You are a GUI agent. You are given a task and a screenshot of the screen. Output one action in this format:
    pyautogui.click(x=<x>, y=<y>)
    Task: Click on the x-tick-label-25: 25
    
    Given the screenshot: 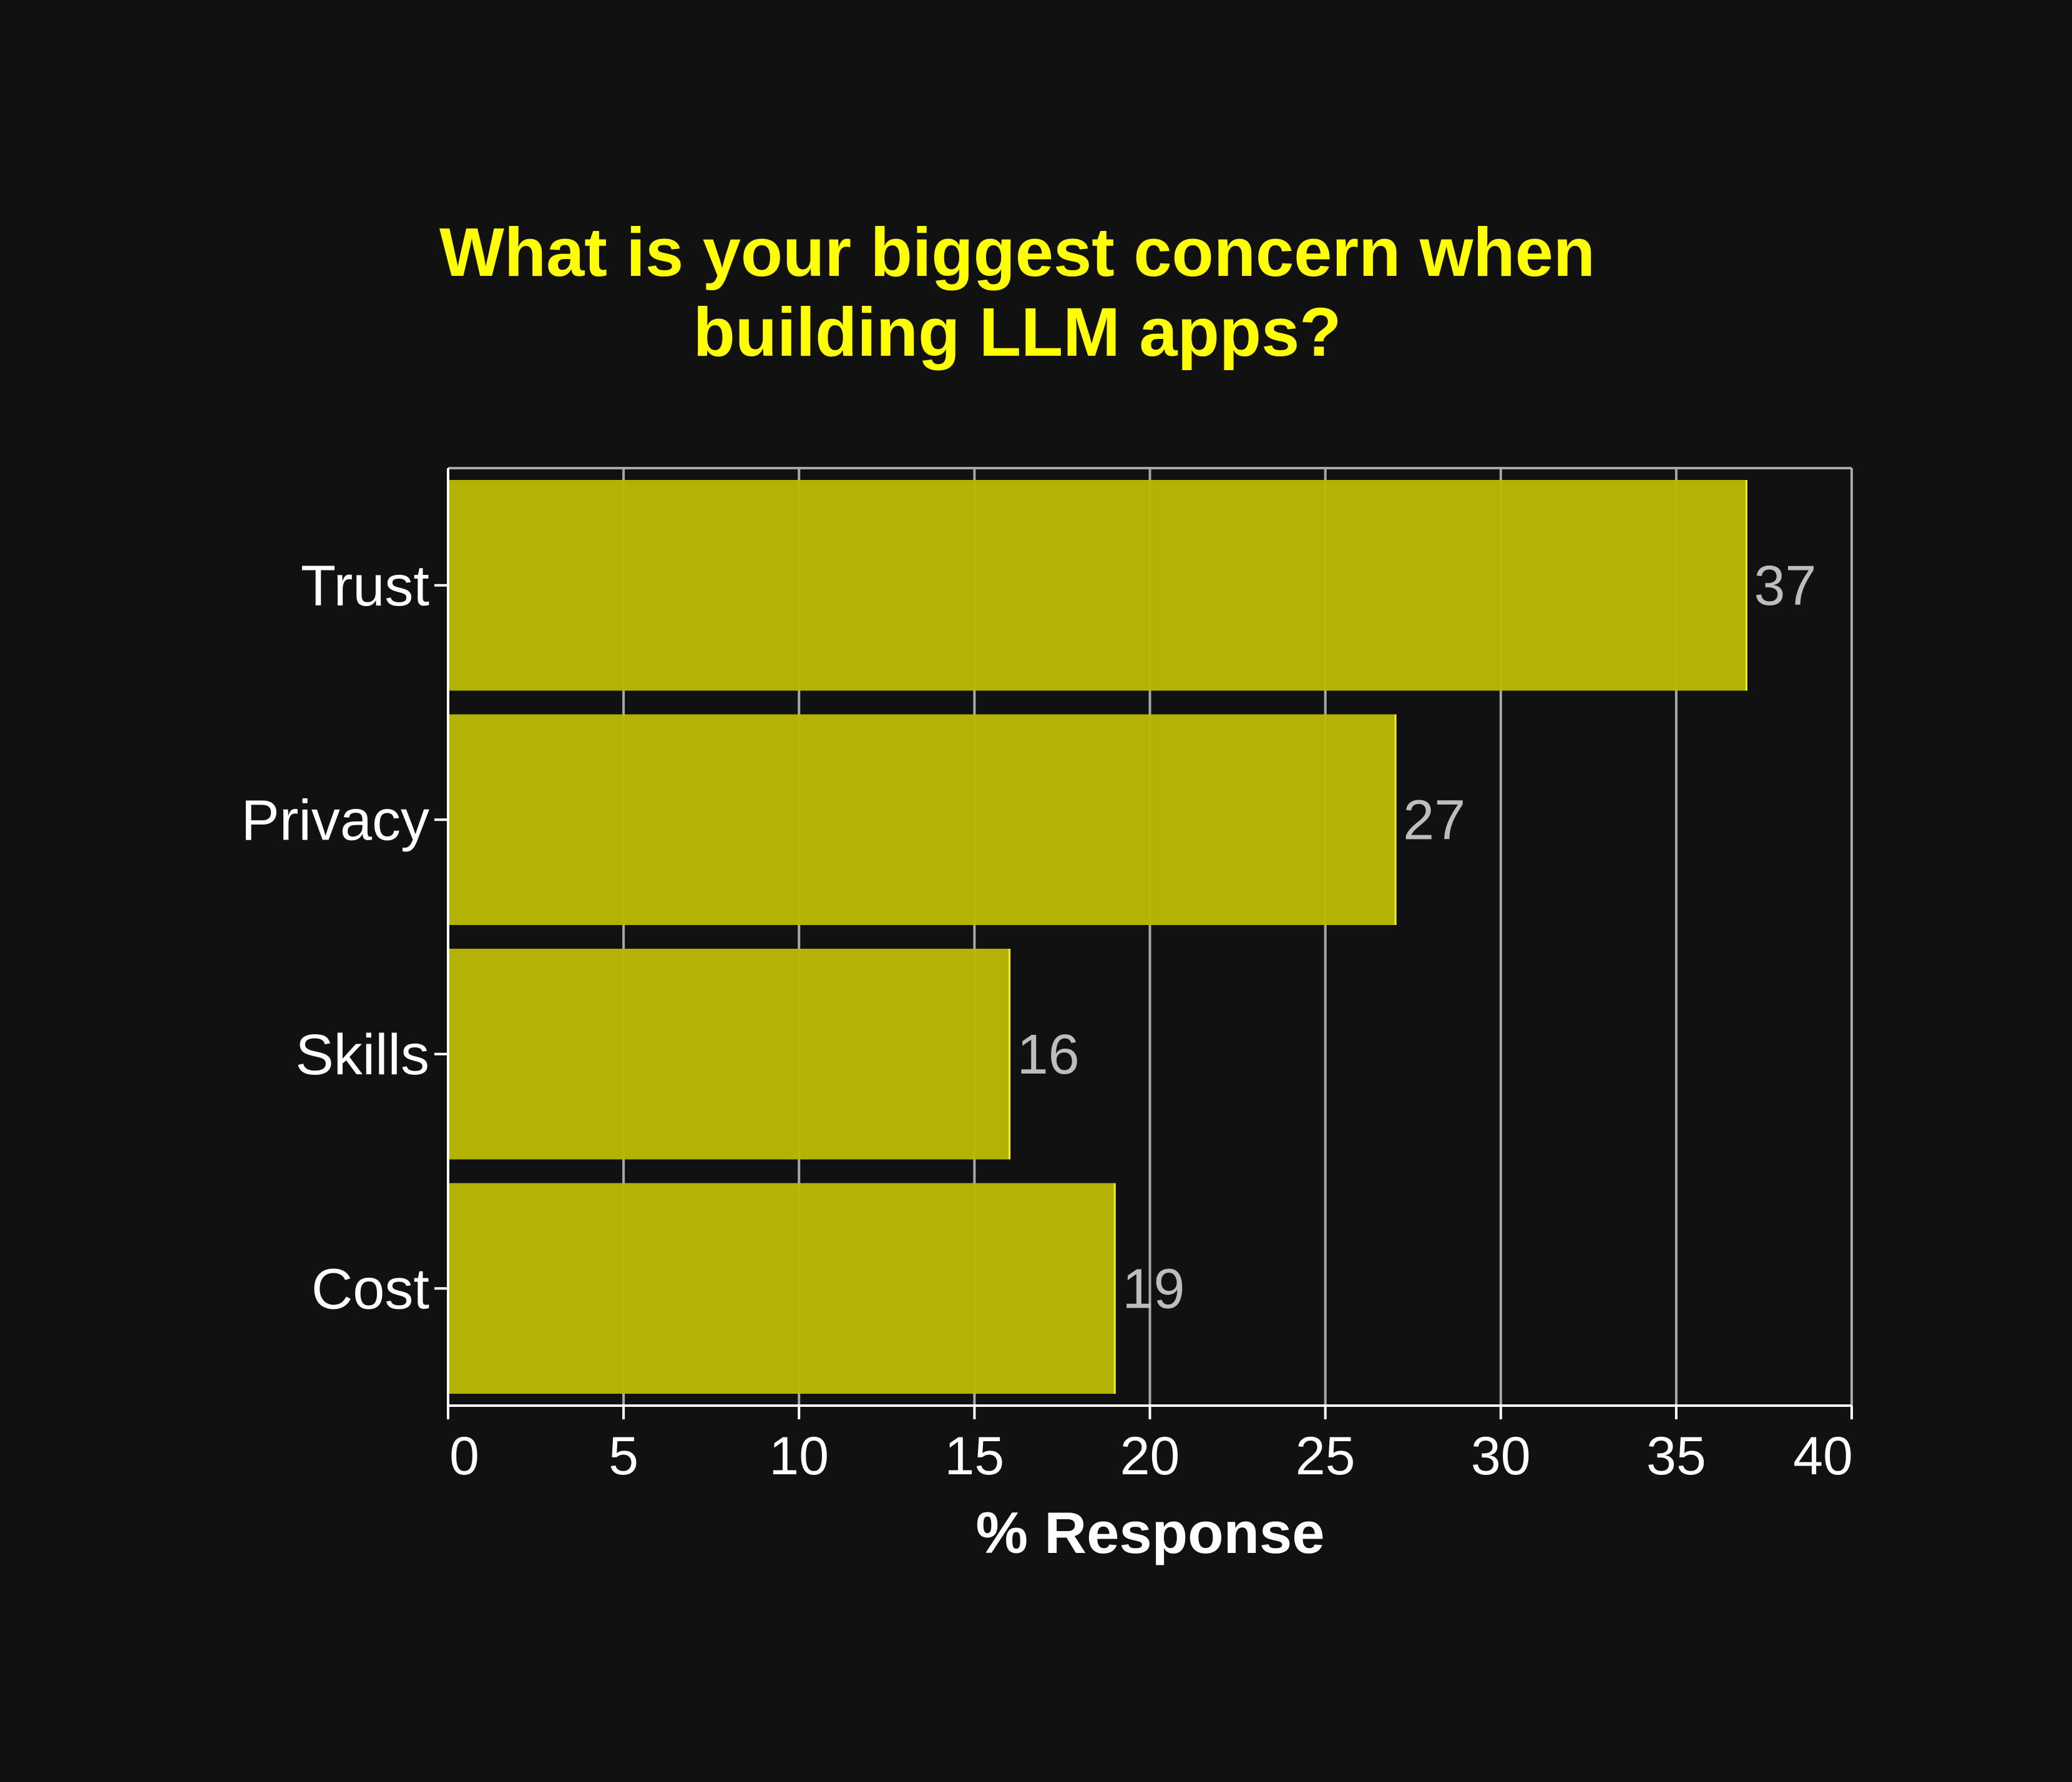 What is the action you would take?
    pyautogui.click(x=1326, y=1456)
    